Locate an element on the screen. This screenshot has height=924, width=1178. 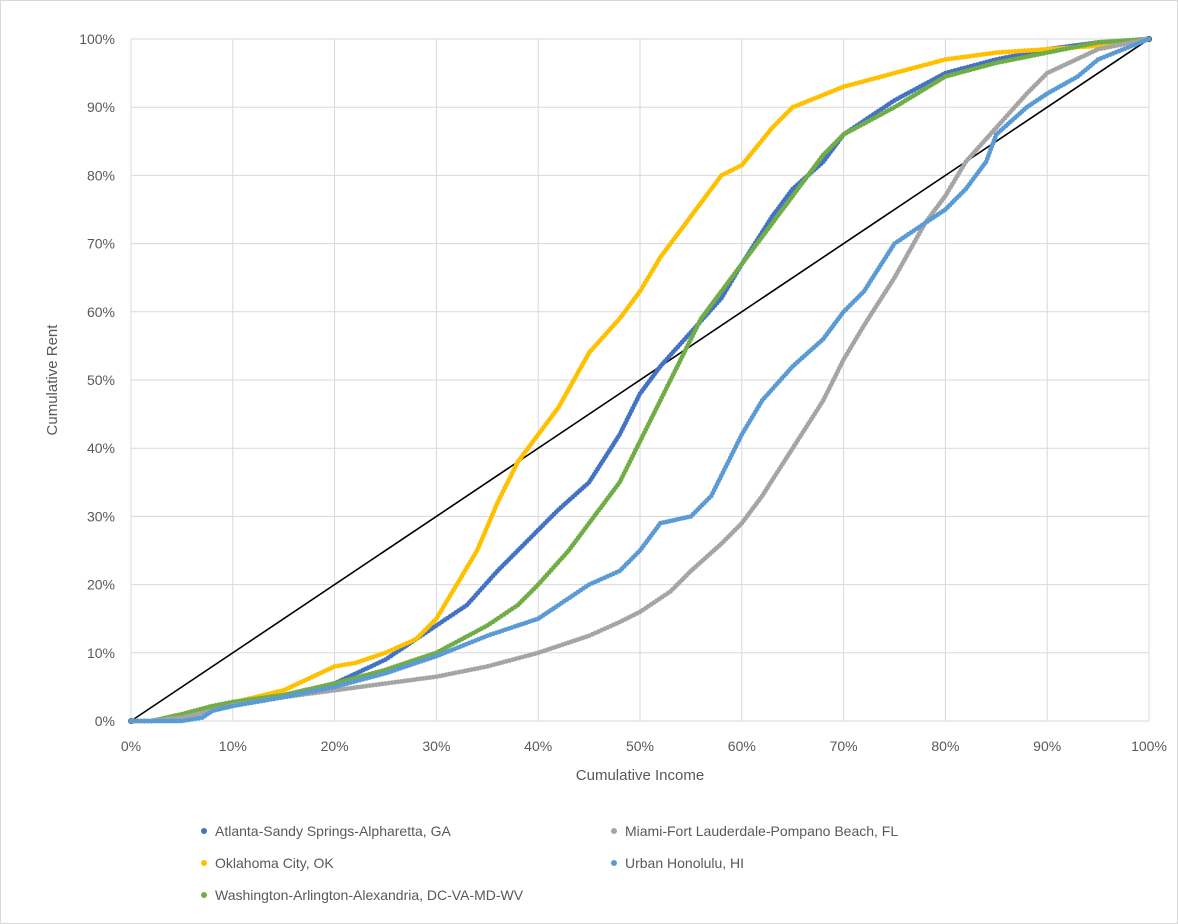
x-tick-labels: 0% 10% 20% 30% 40% 50% 60% 70% 80% 90% 100% is located at coordinates (644, 746).